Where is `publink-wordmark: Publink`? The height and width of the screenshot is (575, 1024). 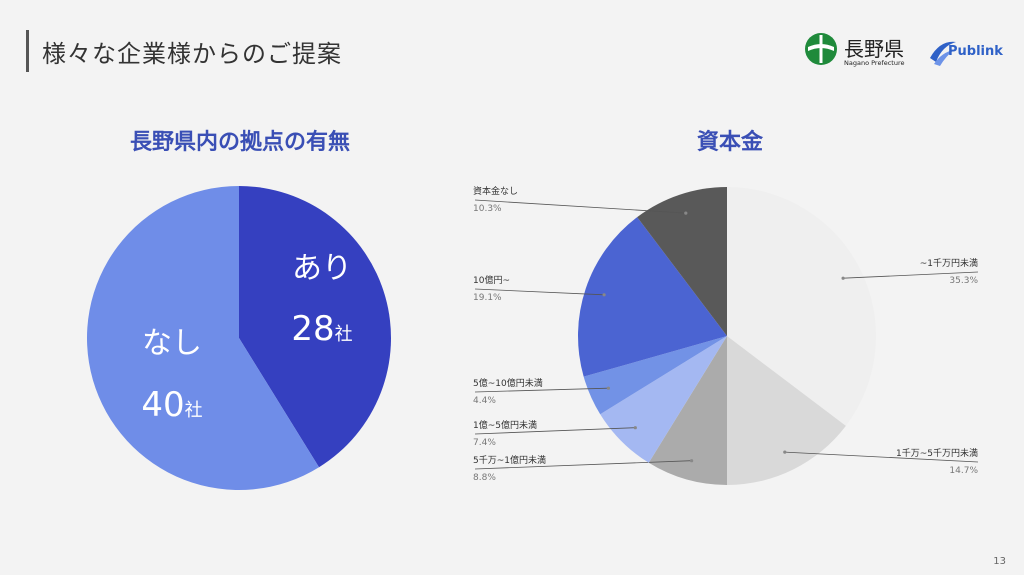 publink-wordmark: Publink is located at coordinates (975, 51).